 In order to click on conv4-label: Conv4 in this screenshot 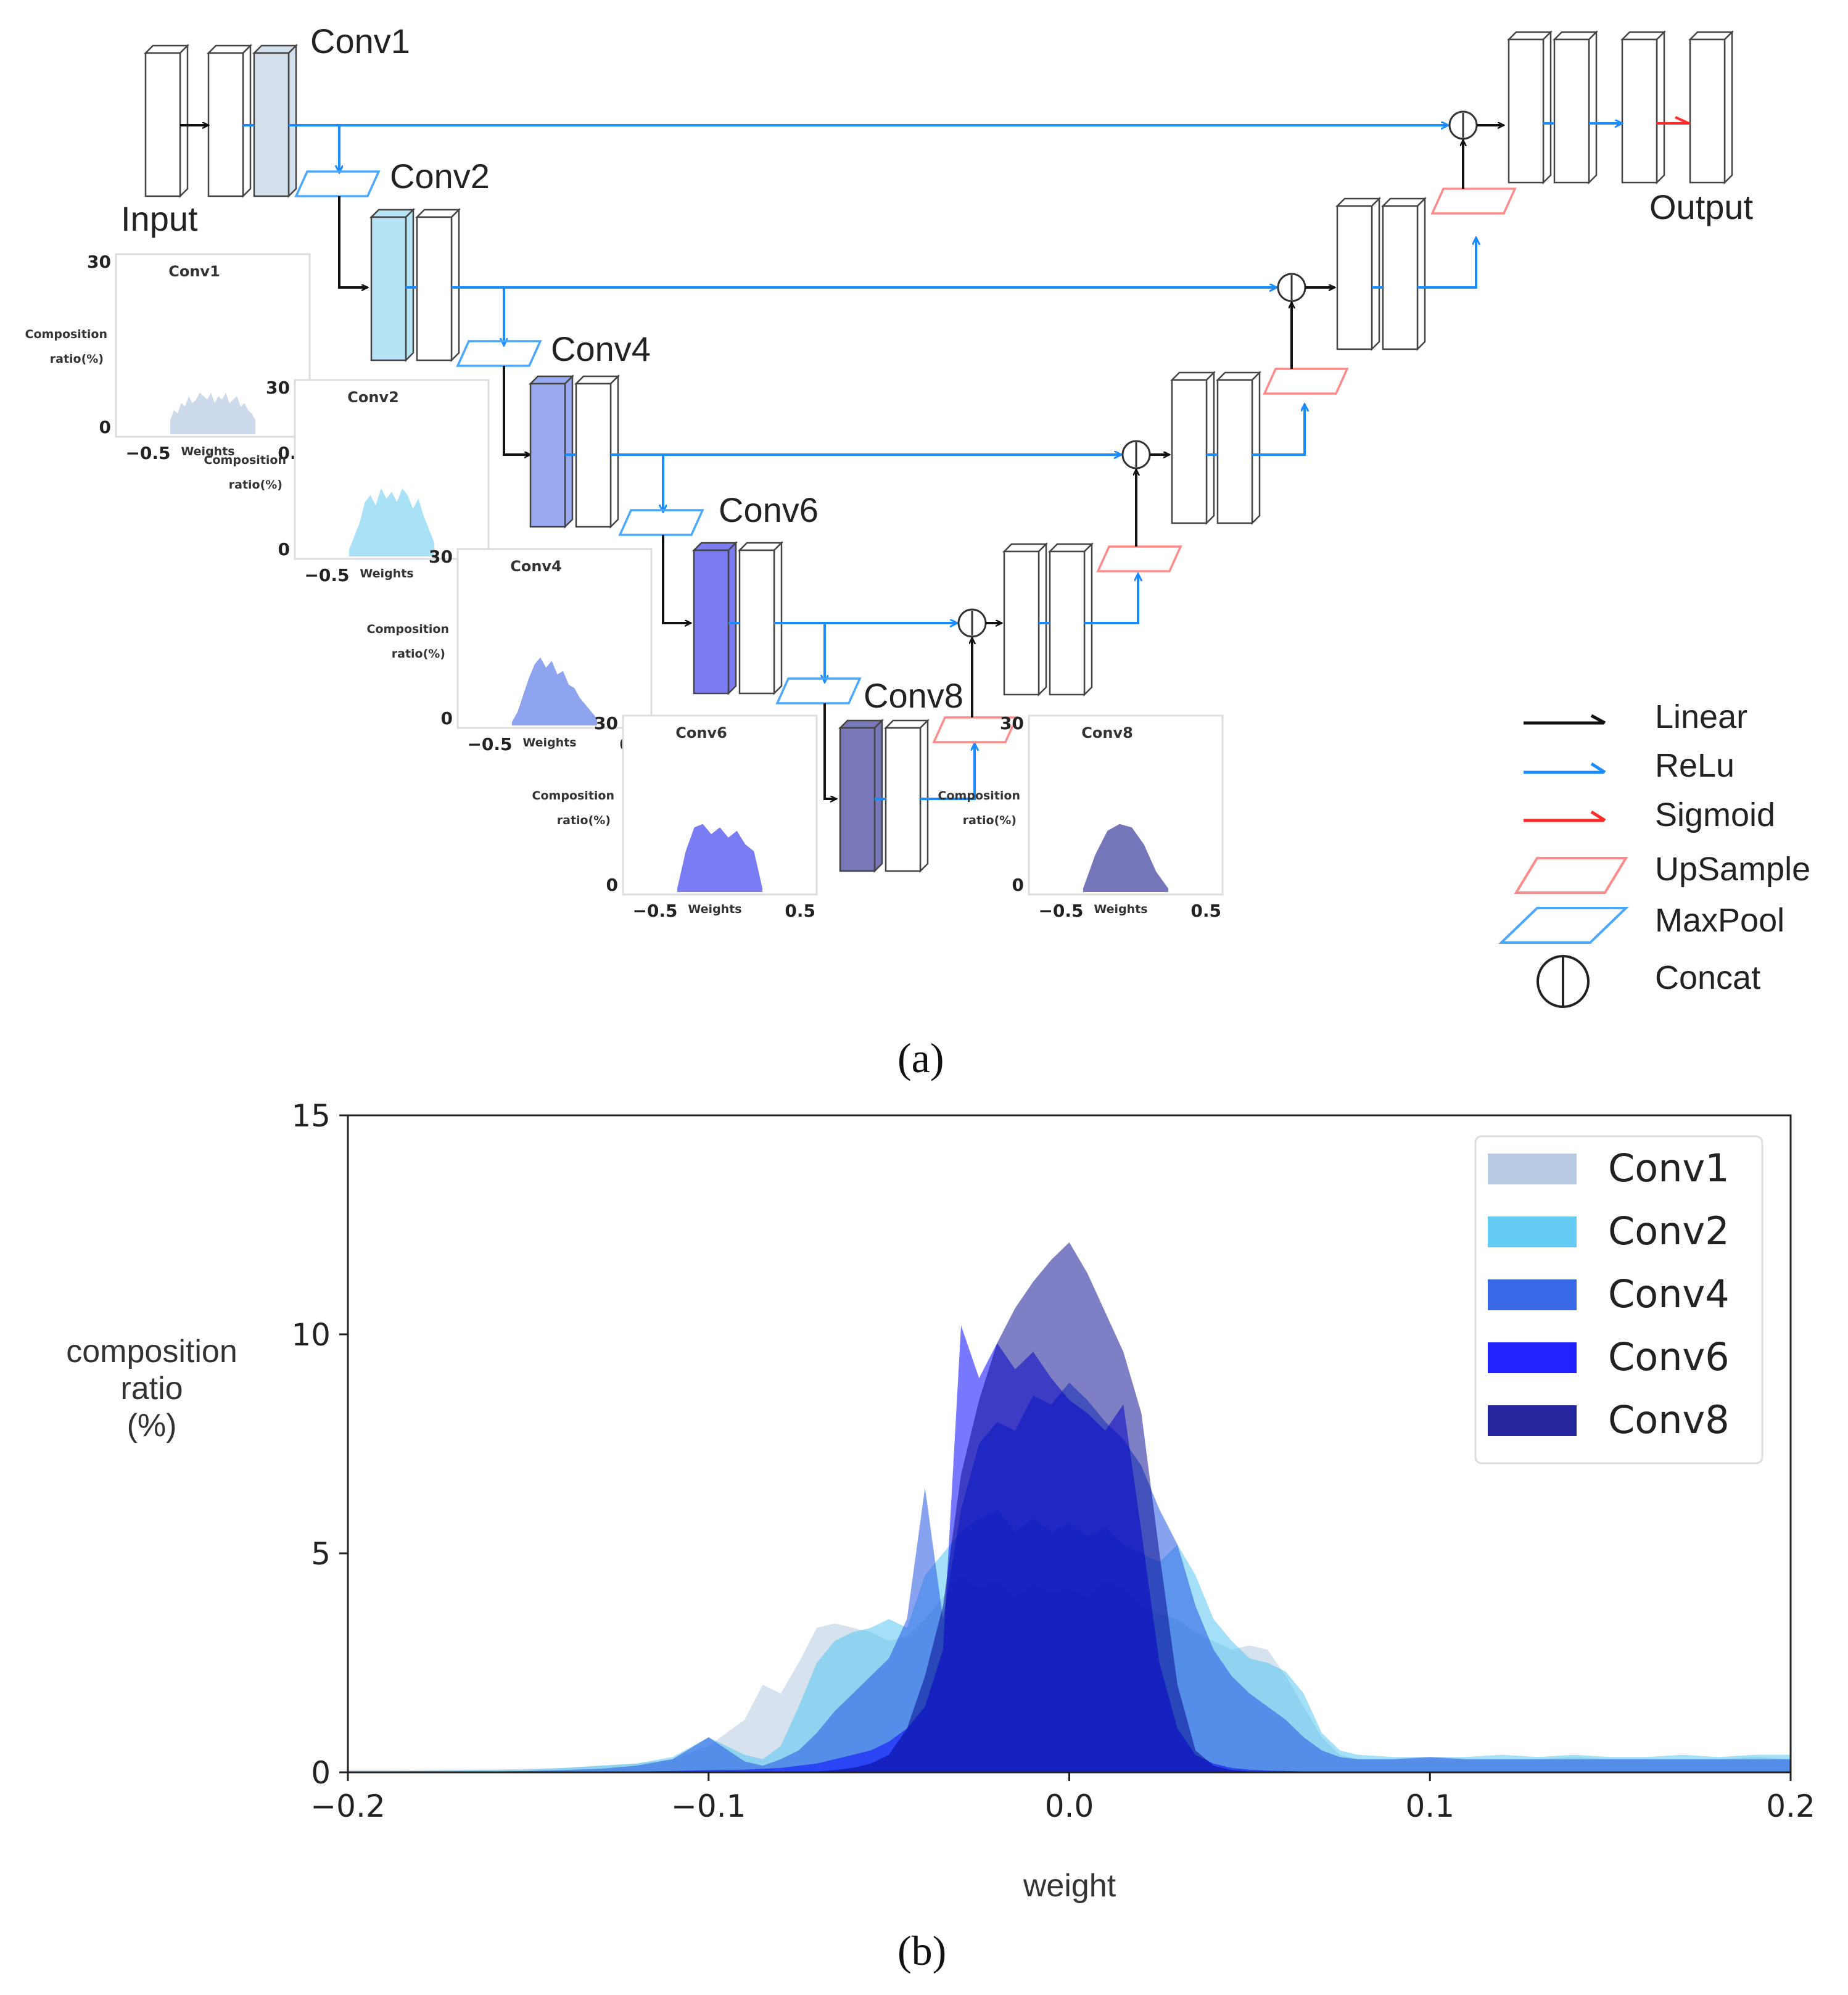, I will do `click(601, 348)`.